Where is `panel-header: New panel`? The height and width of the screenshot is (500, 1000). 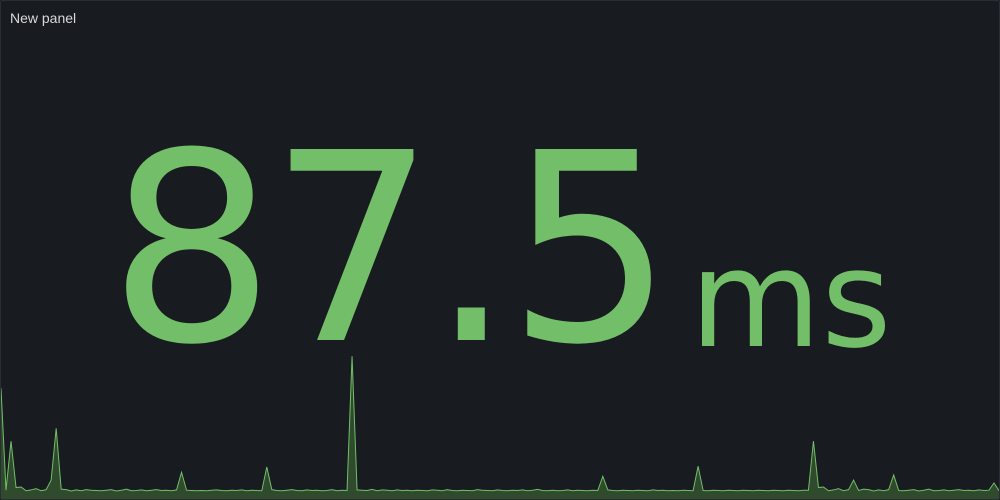 panel-header: New panel is located at coordinates (43, 18).